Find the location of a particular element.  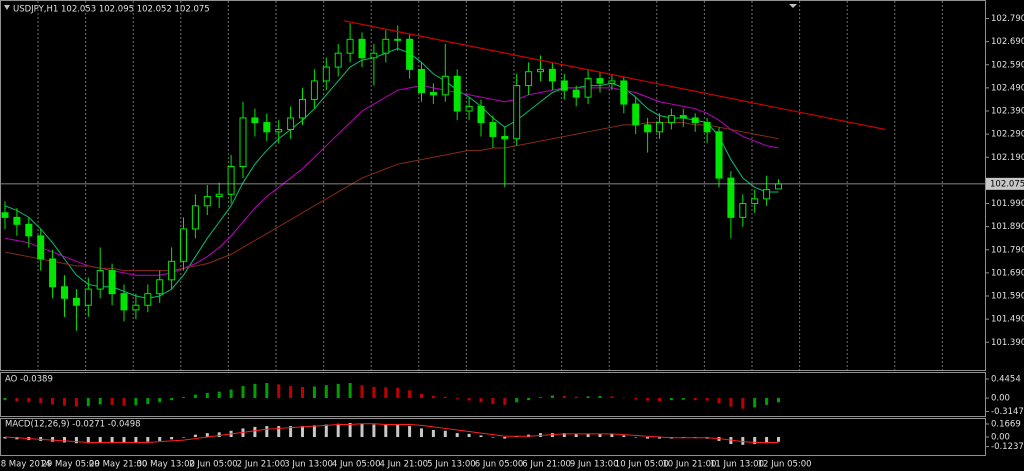

y-tick-label: 101.790 is located at coordinates (1007, 250).